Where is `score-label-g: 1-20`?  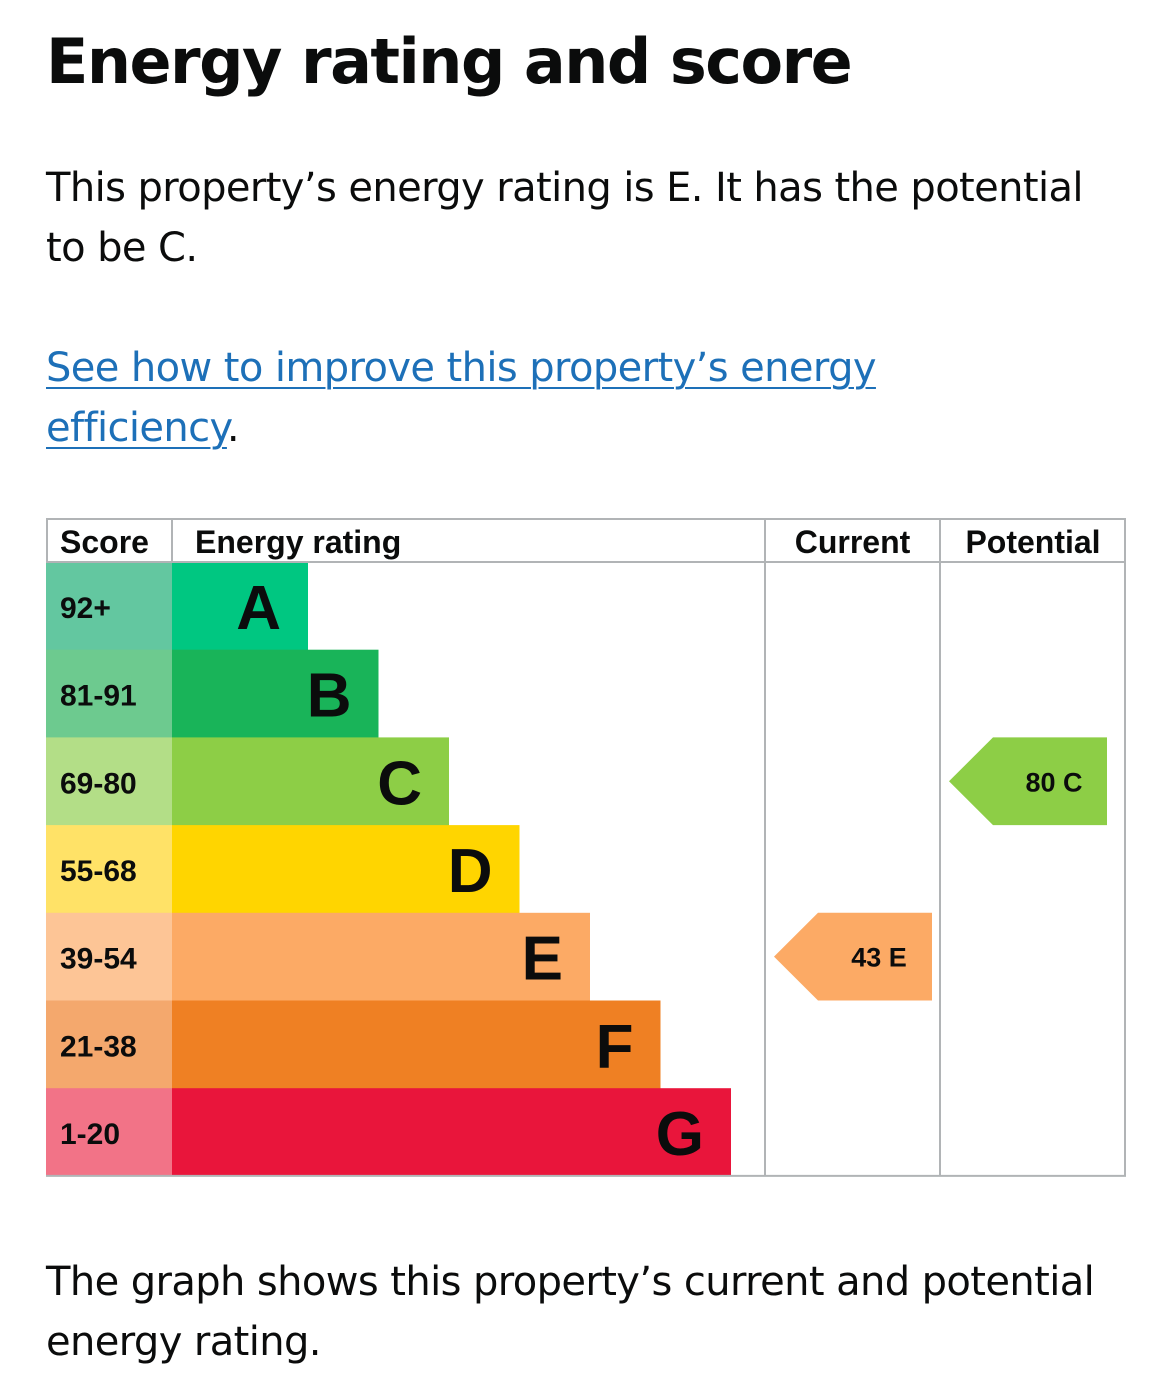 score-label-g: 1-20 is located at coordinates (90, 1134).